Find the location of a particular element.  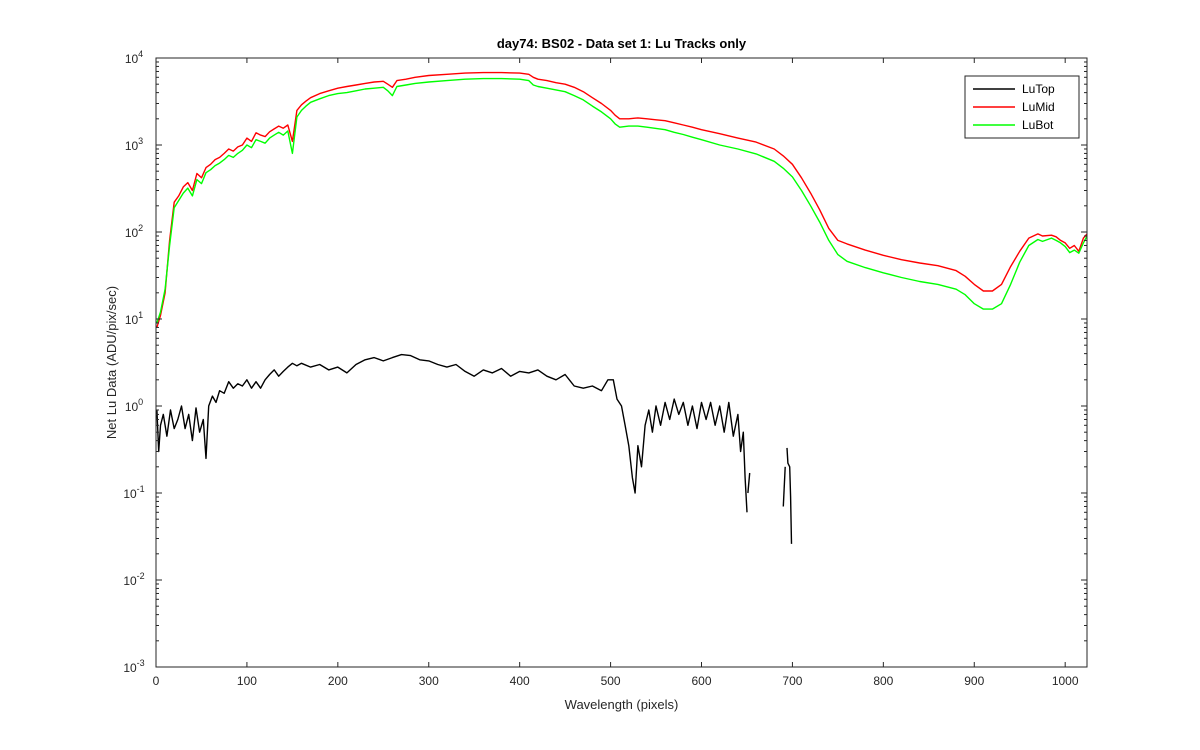

x-axis-label: Wavelength (pixels) is located at coordinates (622, 704).